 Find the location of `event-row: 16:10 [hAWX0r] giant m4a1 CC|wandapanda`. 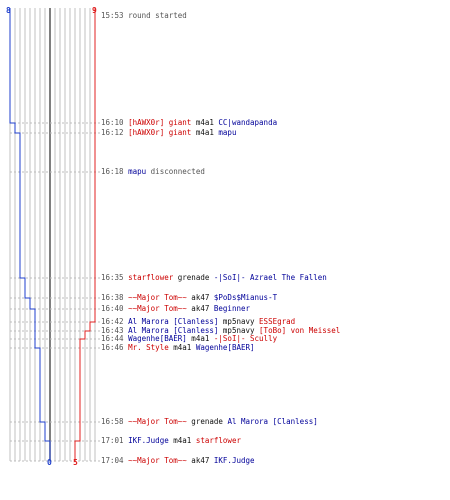

event-row: 16:10 [hAWX0r] giant m4a1 CC|wandapanda is located at coordinates (189, 122).